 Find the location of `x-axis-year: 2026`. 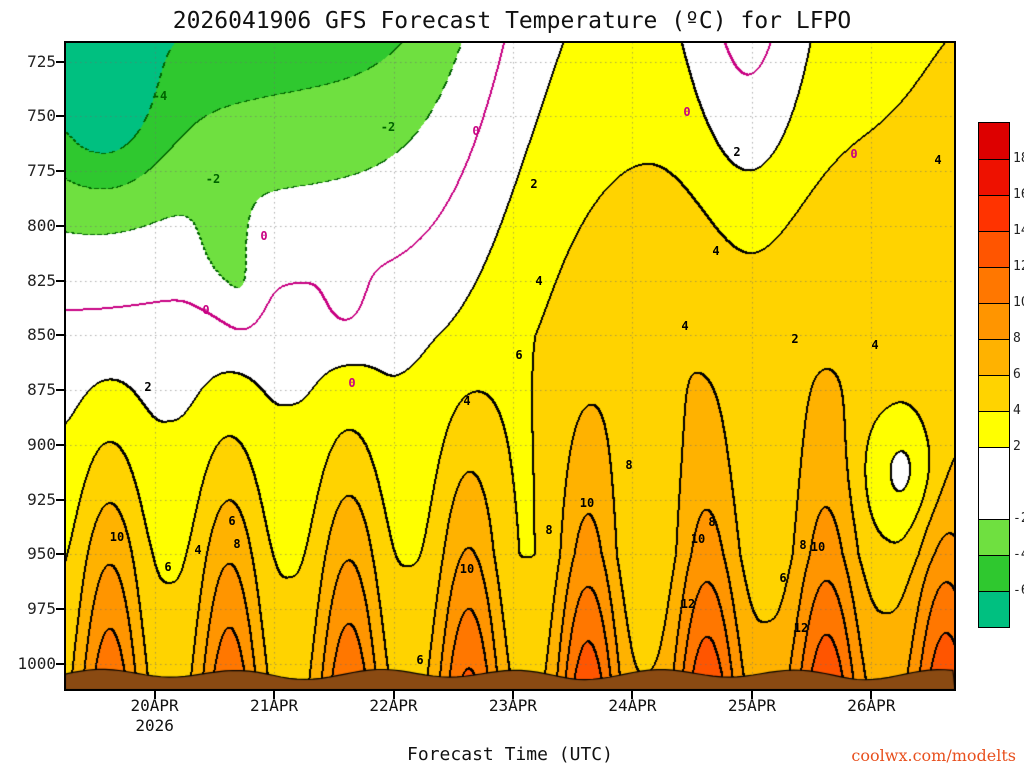

x-axis-year: 2026 is located at coordinates (154, 725).